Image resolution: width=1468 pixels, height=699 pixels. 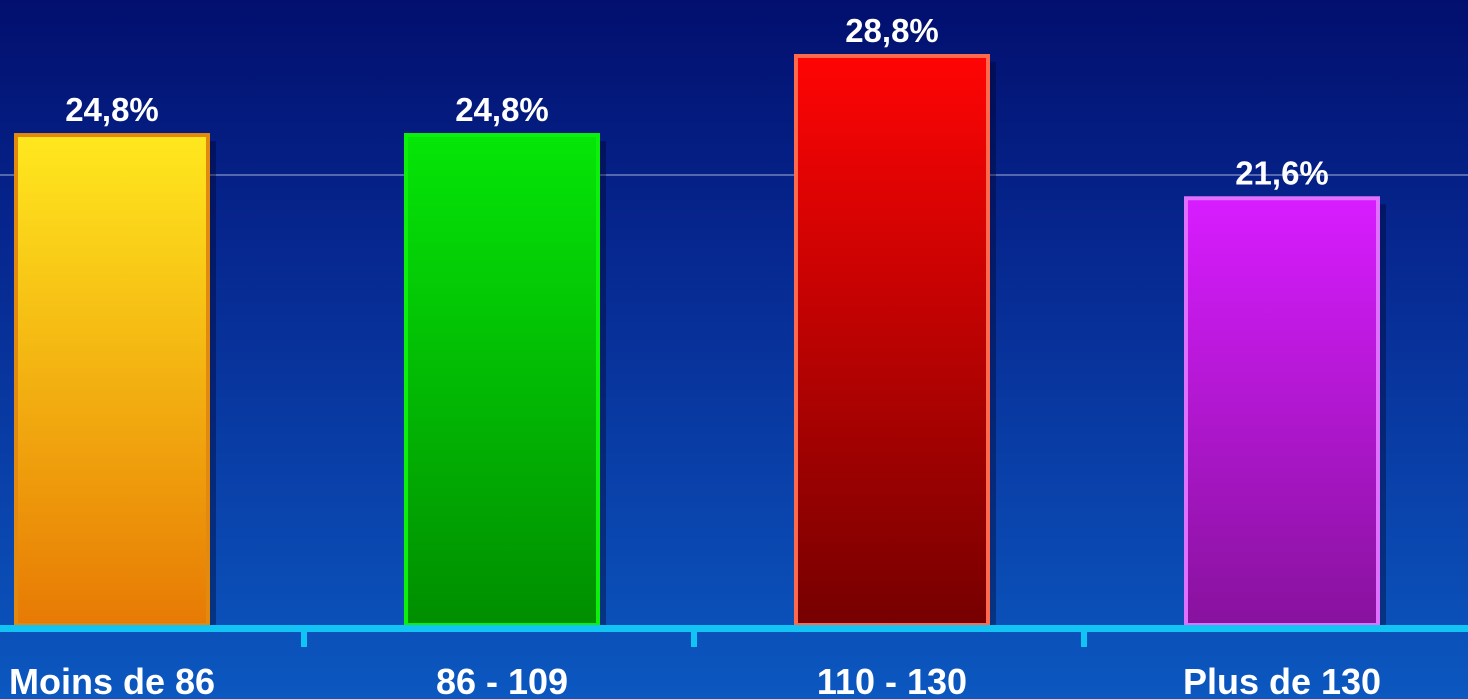 What do you see at coordinates (734, 636) in the screenshot?
I see `x-axis` at bounding box center [734, 636].